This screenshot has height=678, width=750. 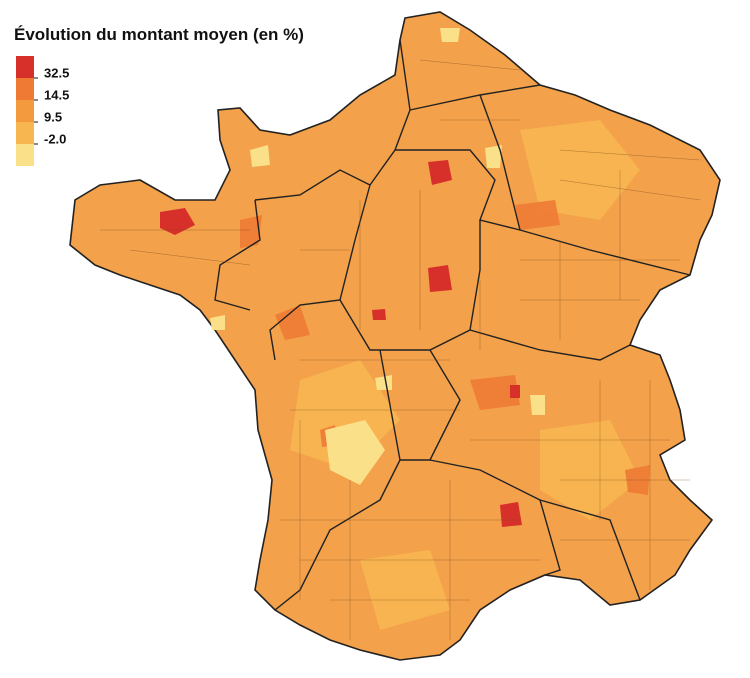 I want to click on legend-label: 14.5, so click(x=56, y=94).